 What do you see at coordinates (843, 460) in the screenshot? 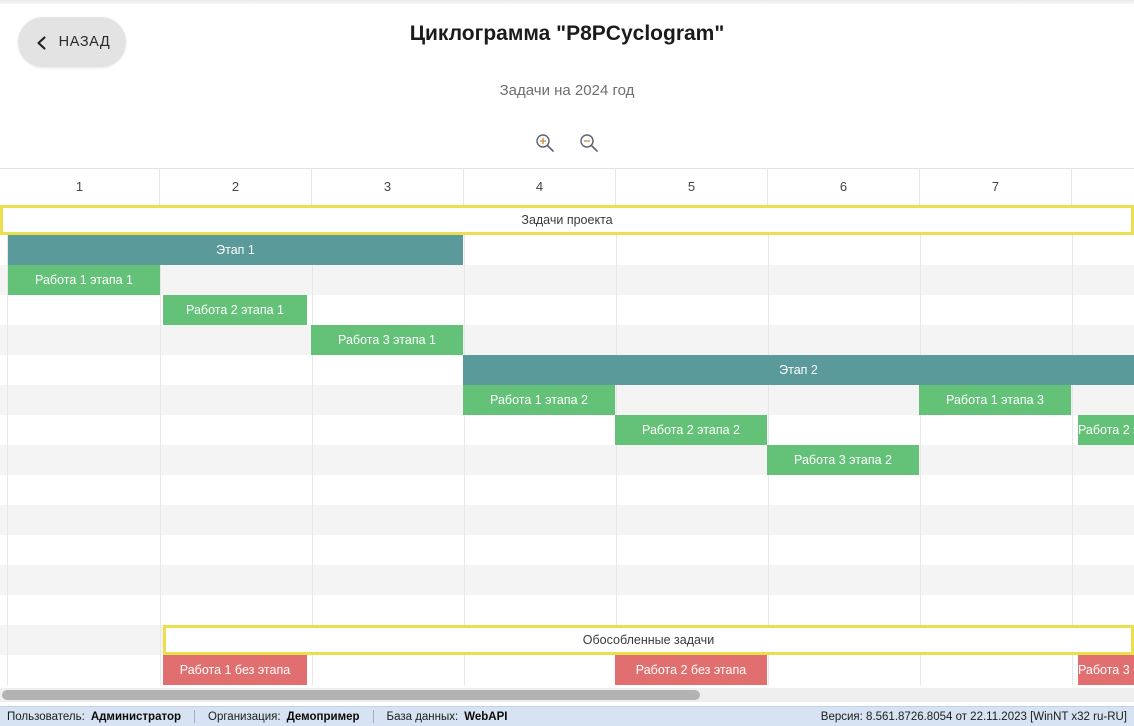
I see `work-bar: Работа 3 этапа 2` at bounding box center [843, 460].